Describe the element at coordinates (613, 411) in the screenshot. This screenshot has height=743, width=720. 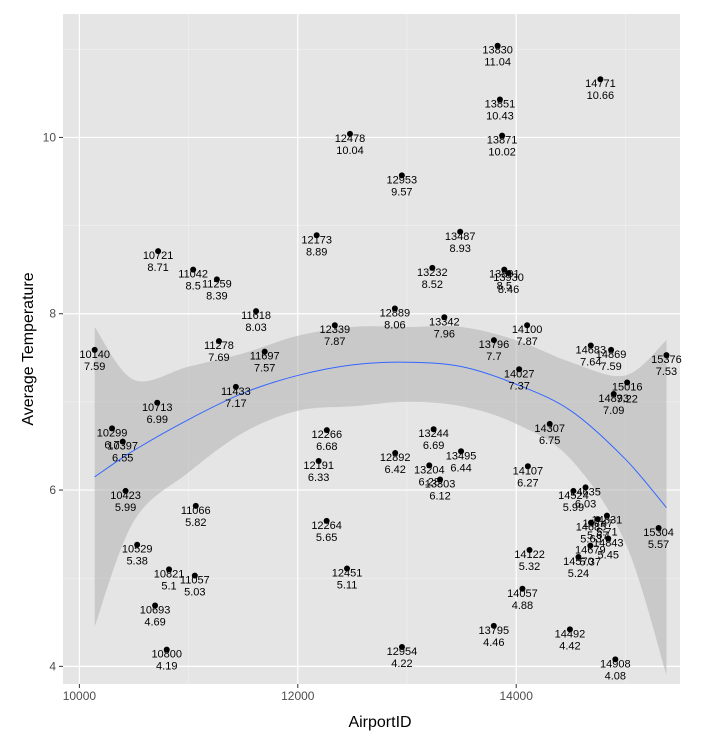
I see `point-value-label: 7.09` at that location.